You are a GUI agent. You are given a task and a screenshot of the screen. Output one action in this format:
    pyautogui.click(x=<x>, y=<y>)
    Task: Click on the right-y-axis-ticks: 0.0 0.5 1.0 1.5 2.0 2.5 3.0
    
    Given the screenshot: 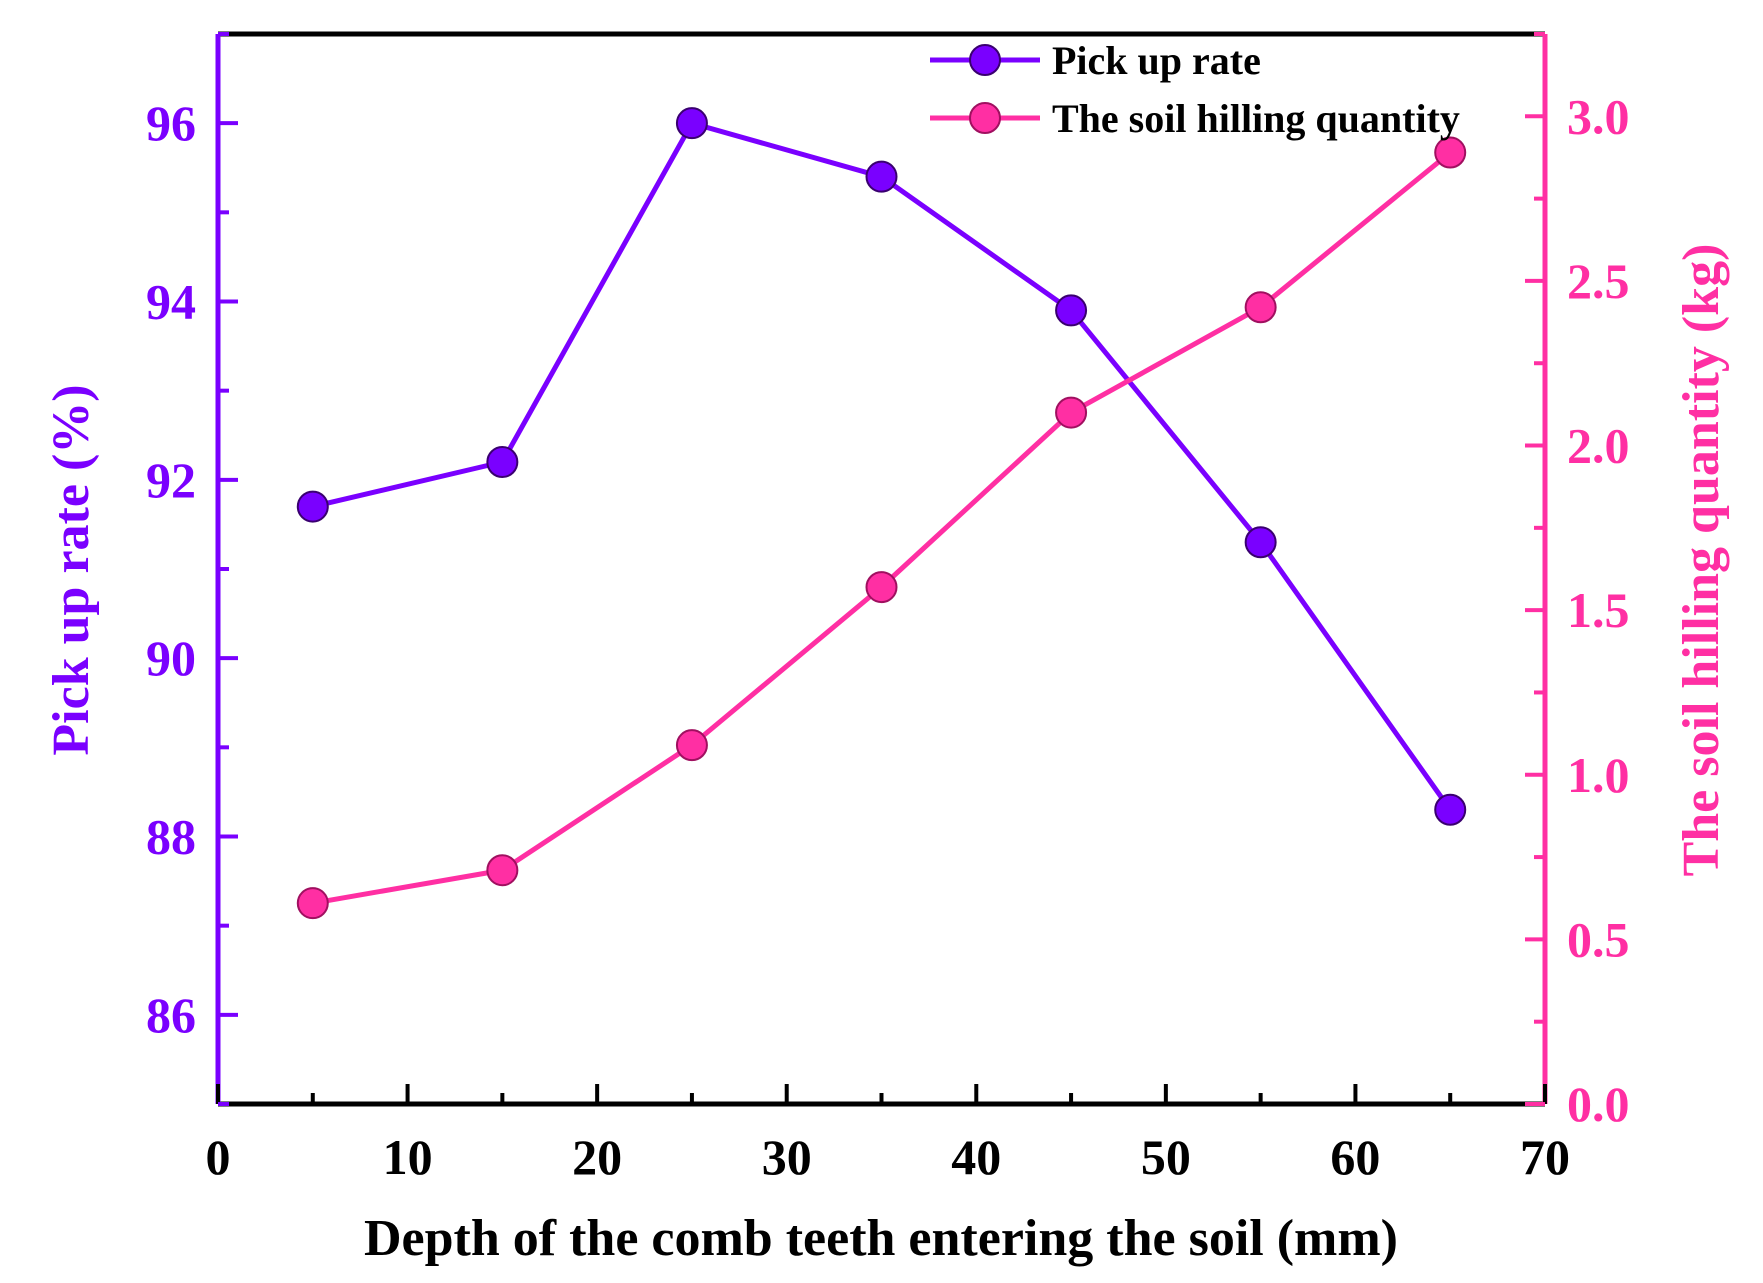 What is the action you would take?
    pyautogui.click(x=1577, y=582)
    